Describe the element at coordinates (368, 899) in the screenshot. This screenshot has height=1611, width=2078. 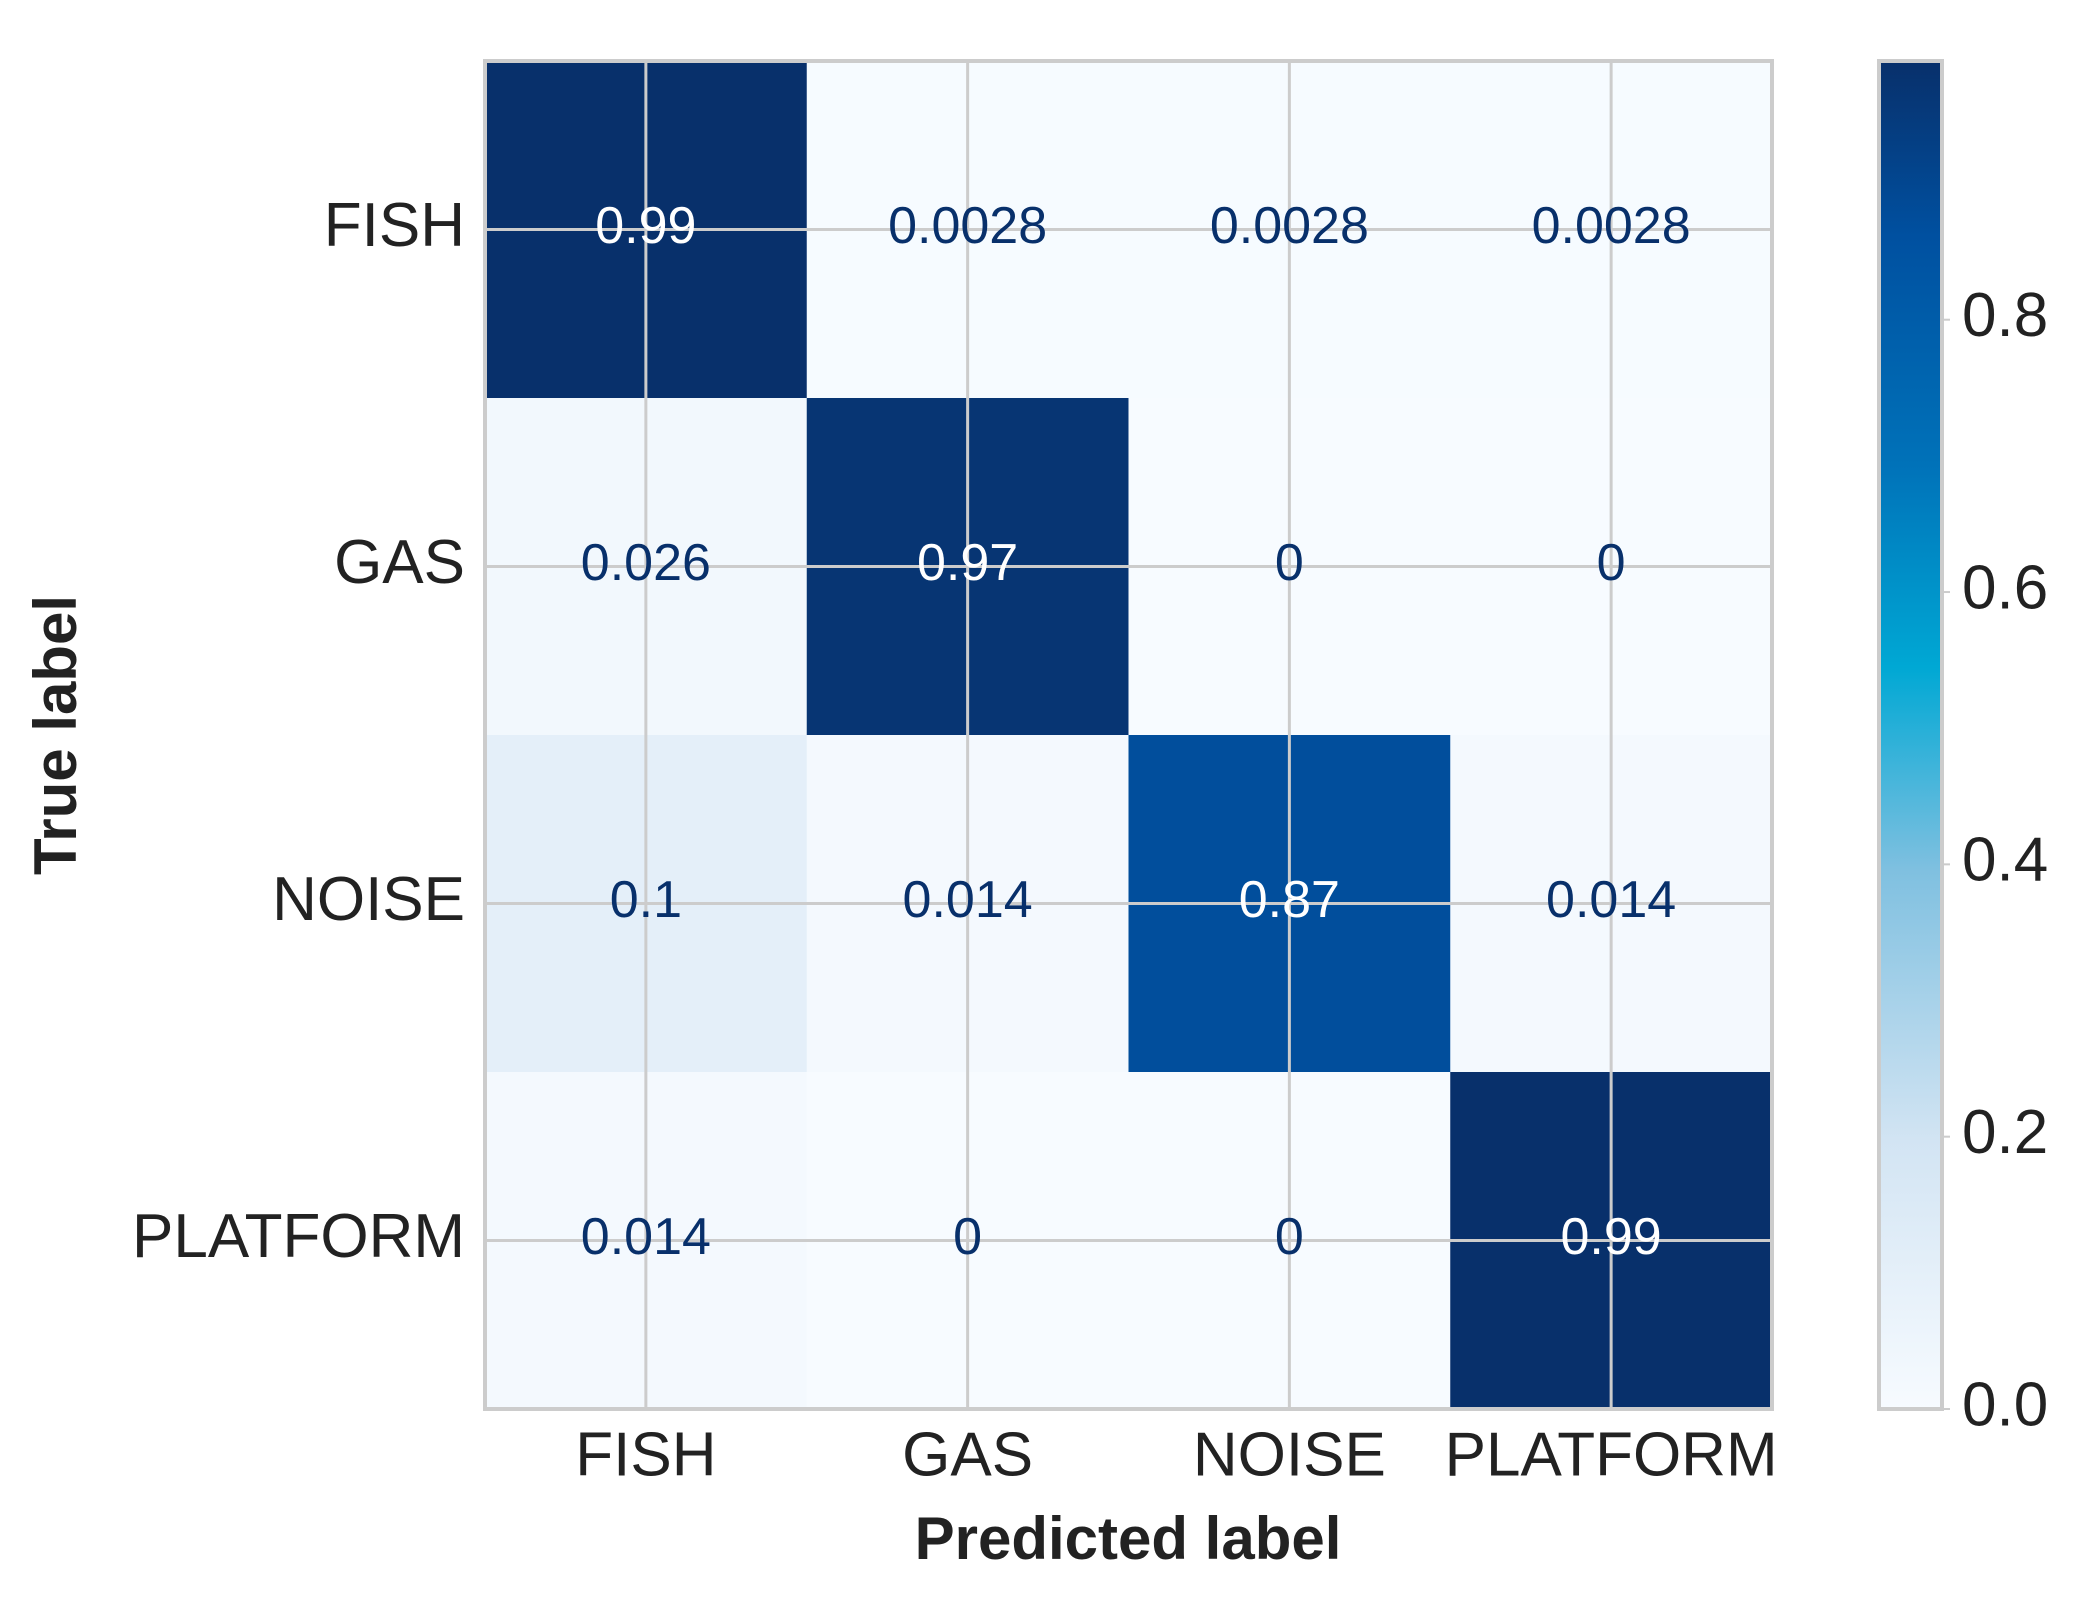
I see `y-tick-label: NOISE` at that location.